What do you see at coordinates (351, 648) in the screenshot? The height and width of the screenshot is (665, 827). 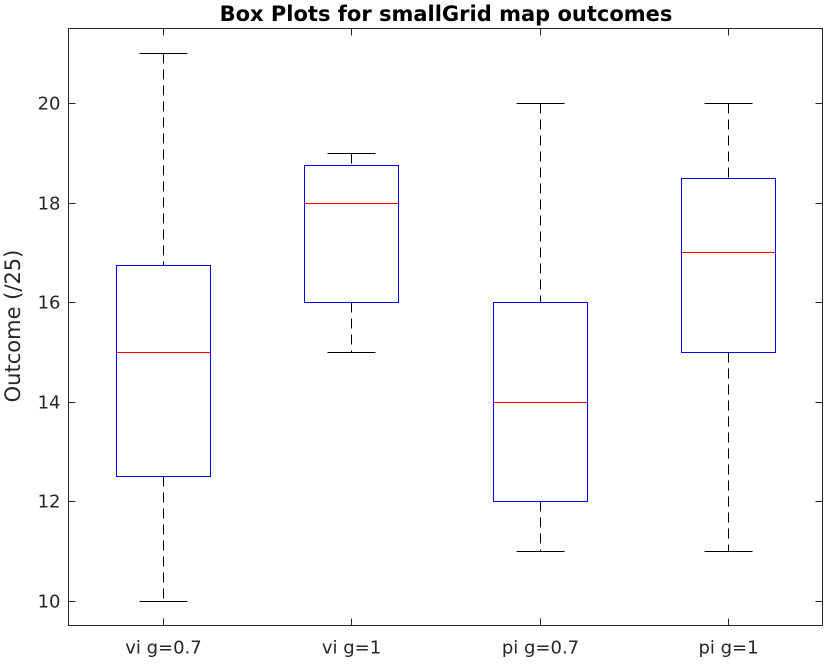 I see `x-tick-label: vi g=1` at bounding box center [351, 648].